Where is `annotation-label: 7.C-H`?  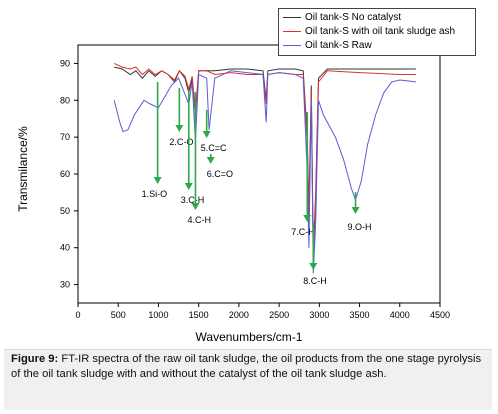
annotation-label: 7.C-H is located at coordinates (303, 232).